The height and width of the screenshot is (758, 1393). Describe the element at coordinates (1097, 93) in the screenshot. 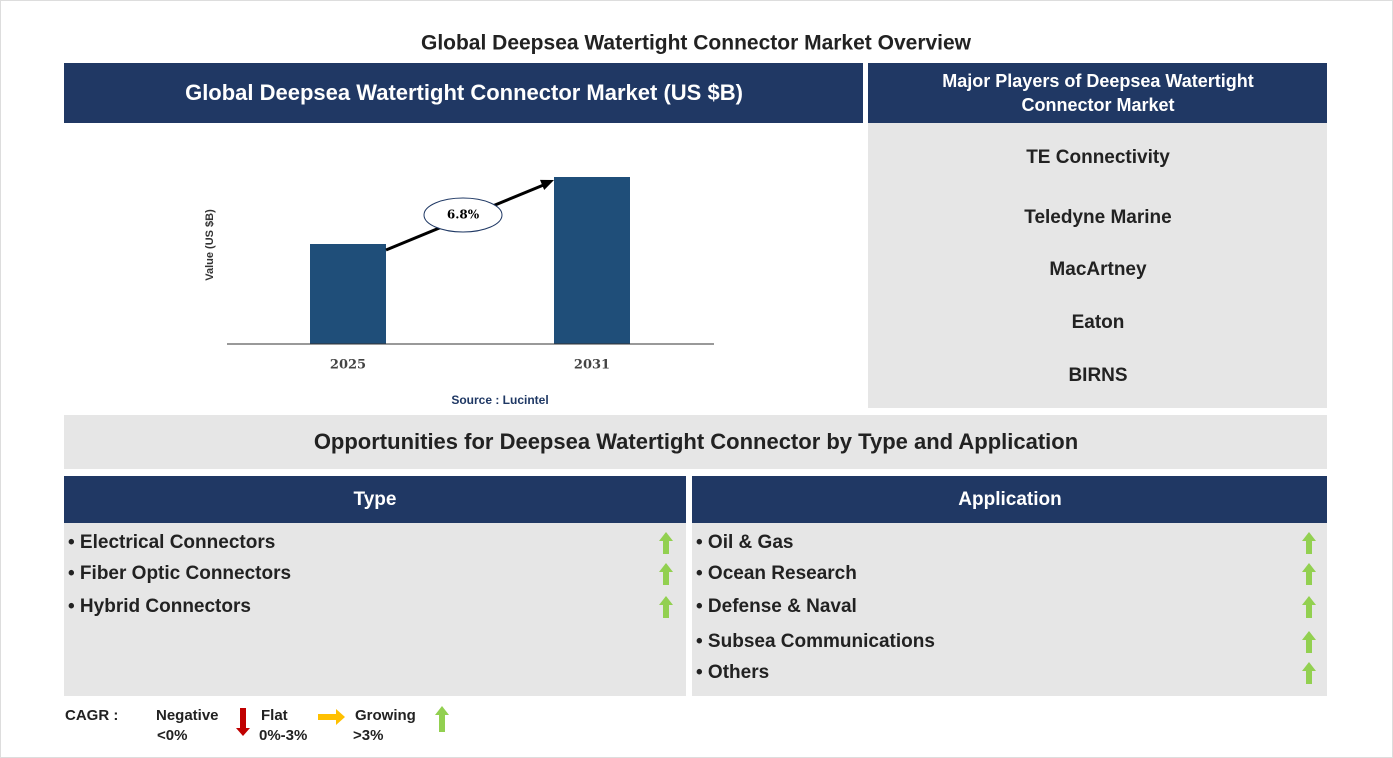

I see `players-header-bg` at that location.